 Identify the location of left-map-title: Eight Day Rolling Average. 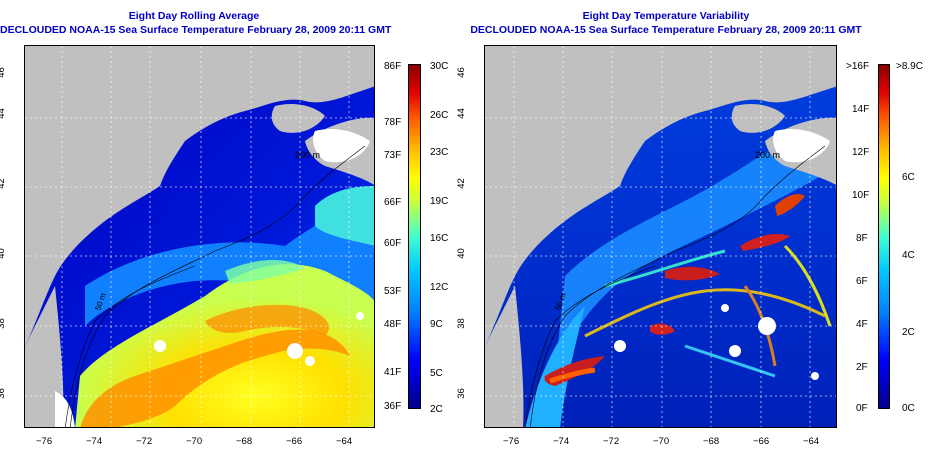
(194, 16).